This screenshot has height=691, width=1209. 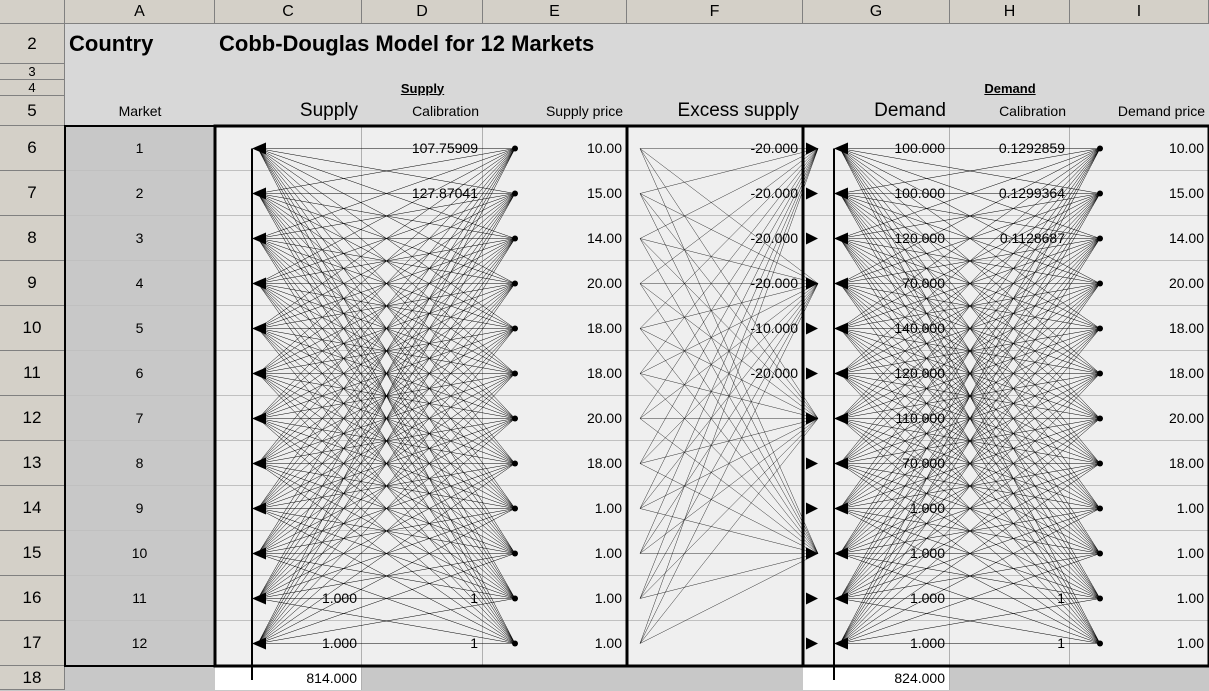 I want to click on cell: 10.00, so click(x=555, y=148).